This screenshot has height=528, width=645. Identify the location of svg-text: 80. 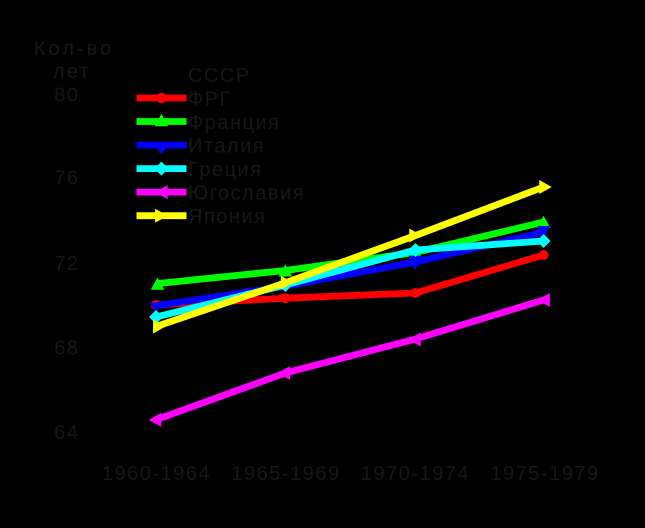
(66, 95).